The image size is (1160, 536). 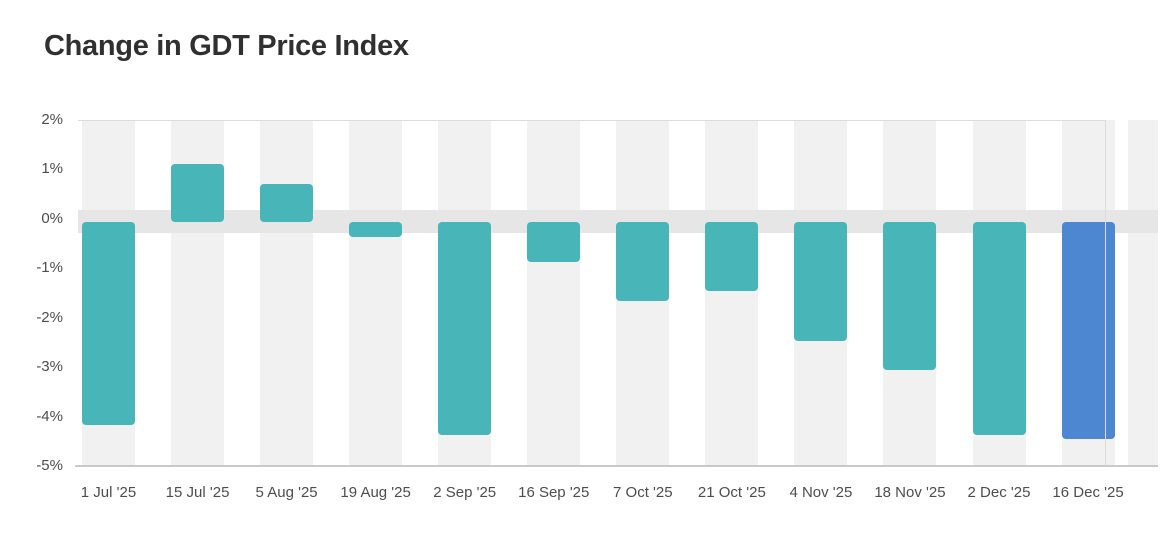 I want to click on y-axis-tick-label: 0%, so click(x=52, y=218).